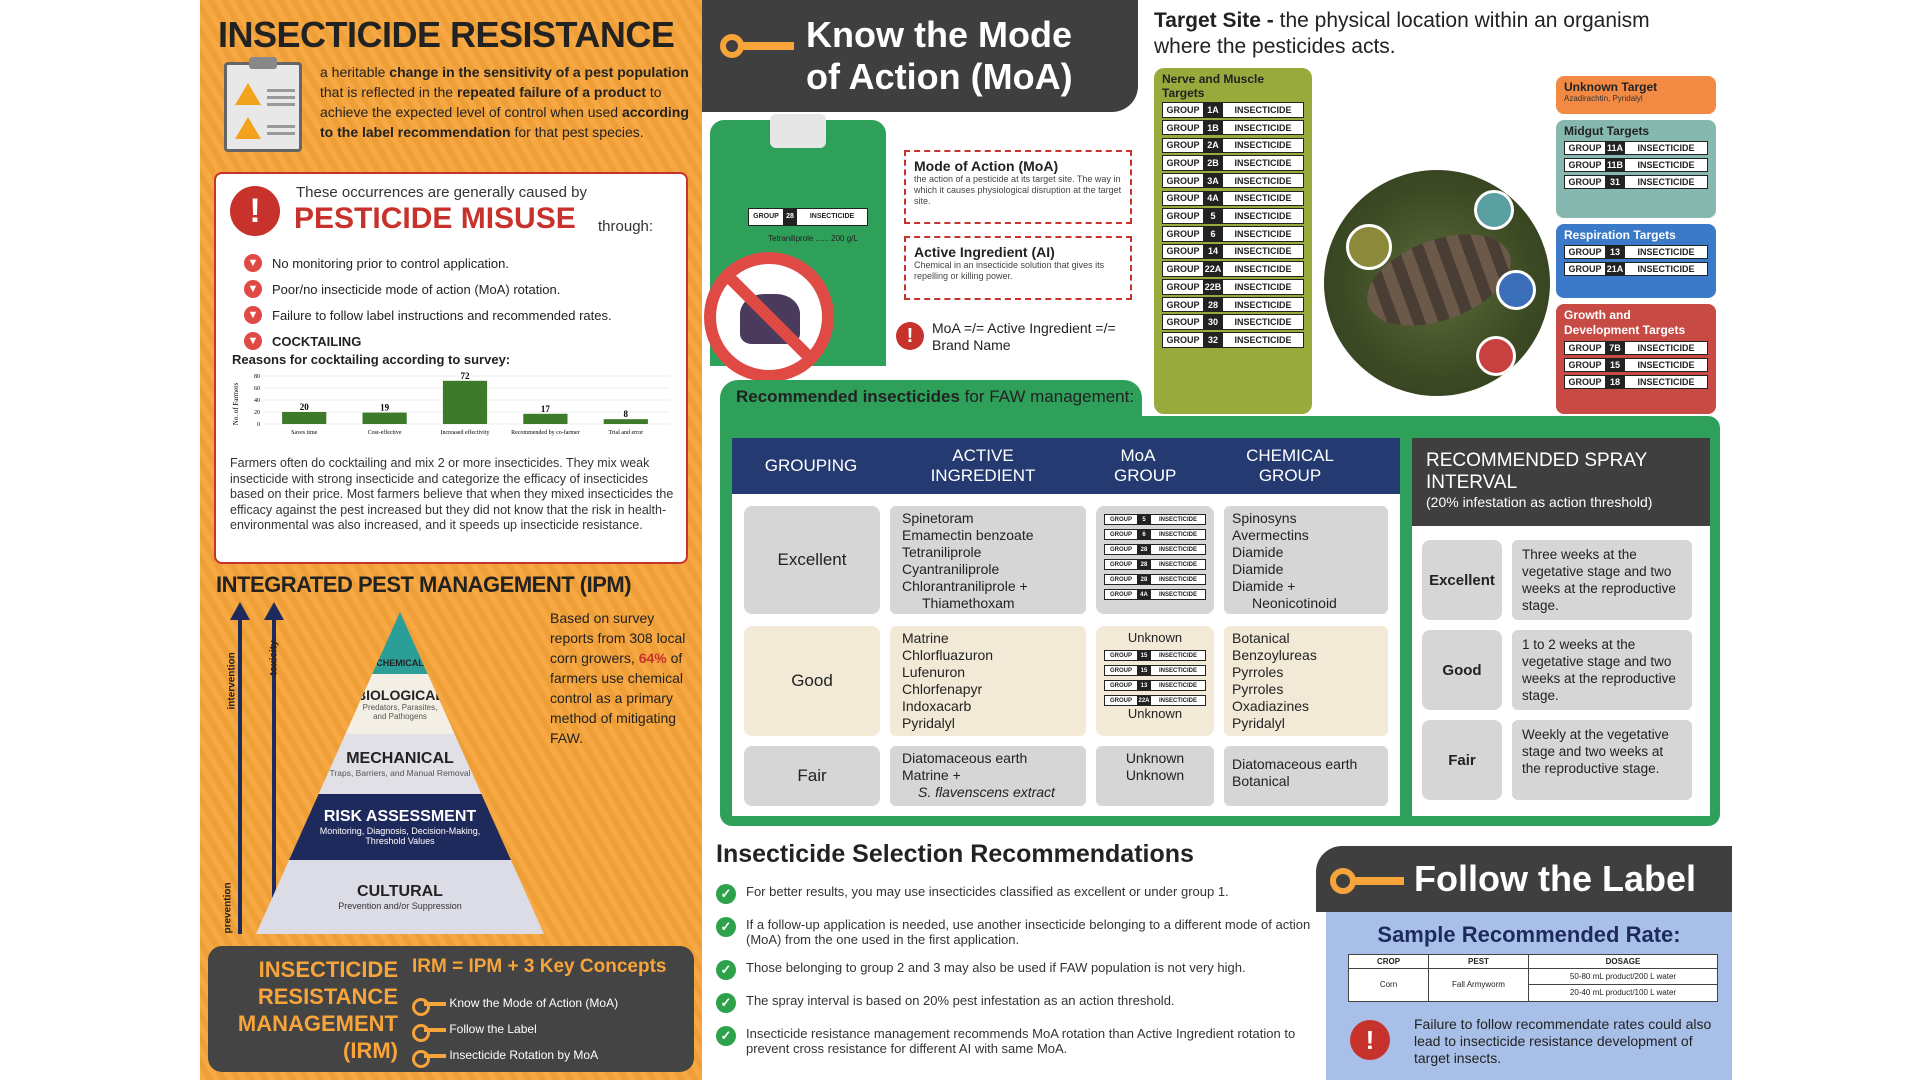 The width and height of the screenshot is (1920, 1080). I want to click on grade-excellent: Excellent, so click(812, 560).